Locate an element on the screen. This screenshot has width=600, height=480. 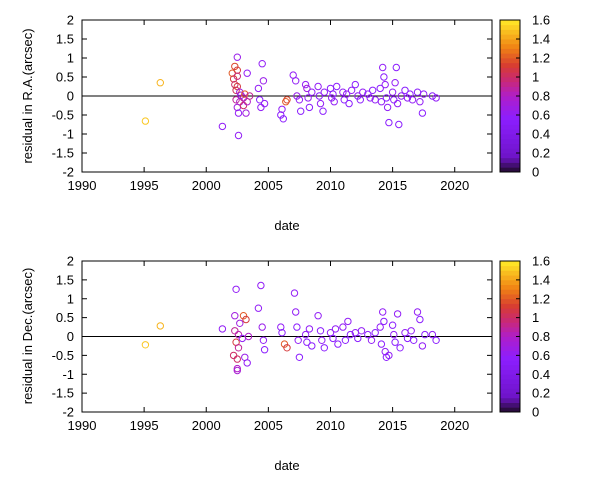
ra-colorbar-tick-label: 1.6 is located at coordinates (541, 20).